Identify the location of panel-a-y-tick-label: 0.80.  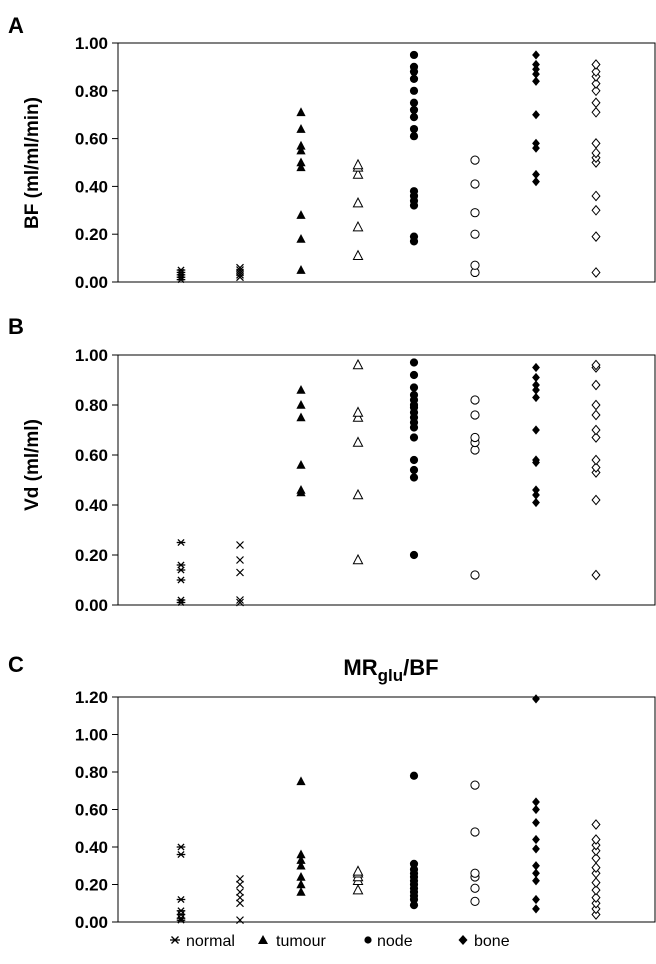
(91, 91).